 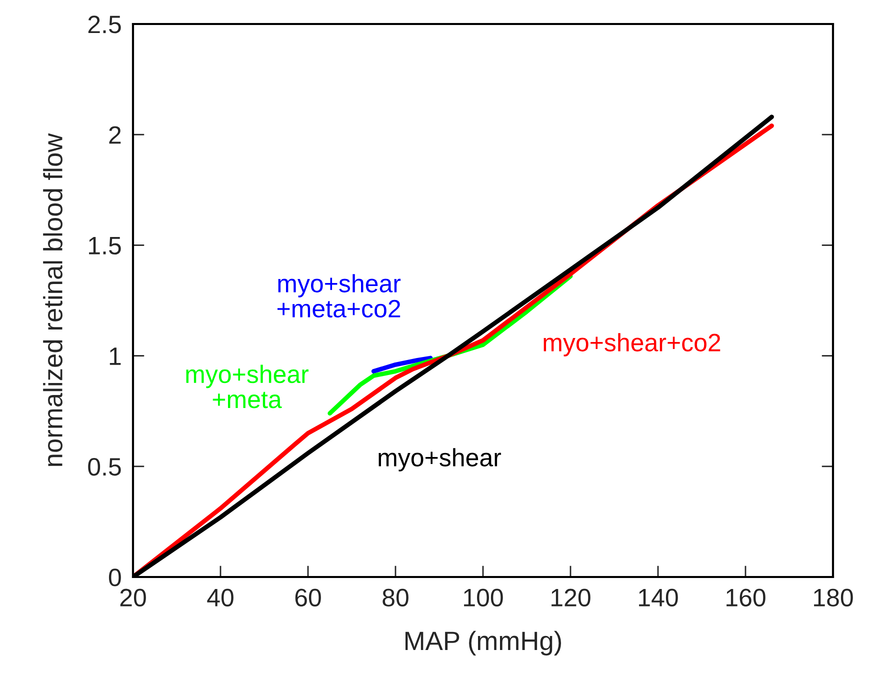 I want to click on y-tick-label: 2.5, so click(x=104, y=25).